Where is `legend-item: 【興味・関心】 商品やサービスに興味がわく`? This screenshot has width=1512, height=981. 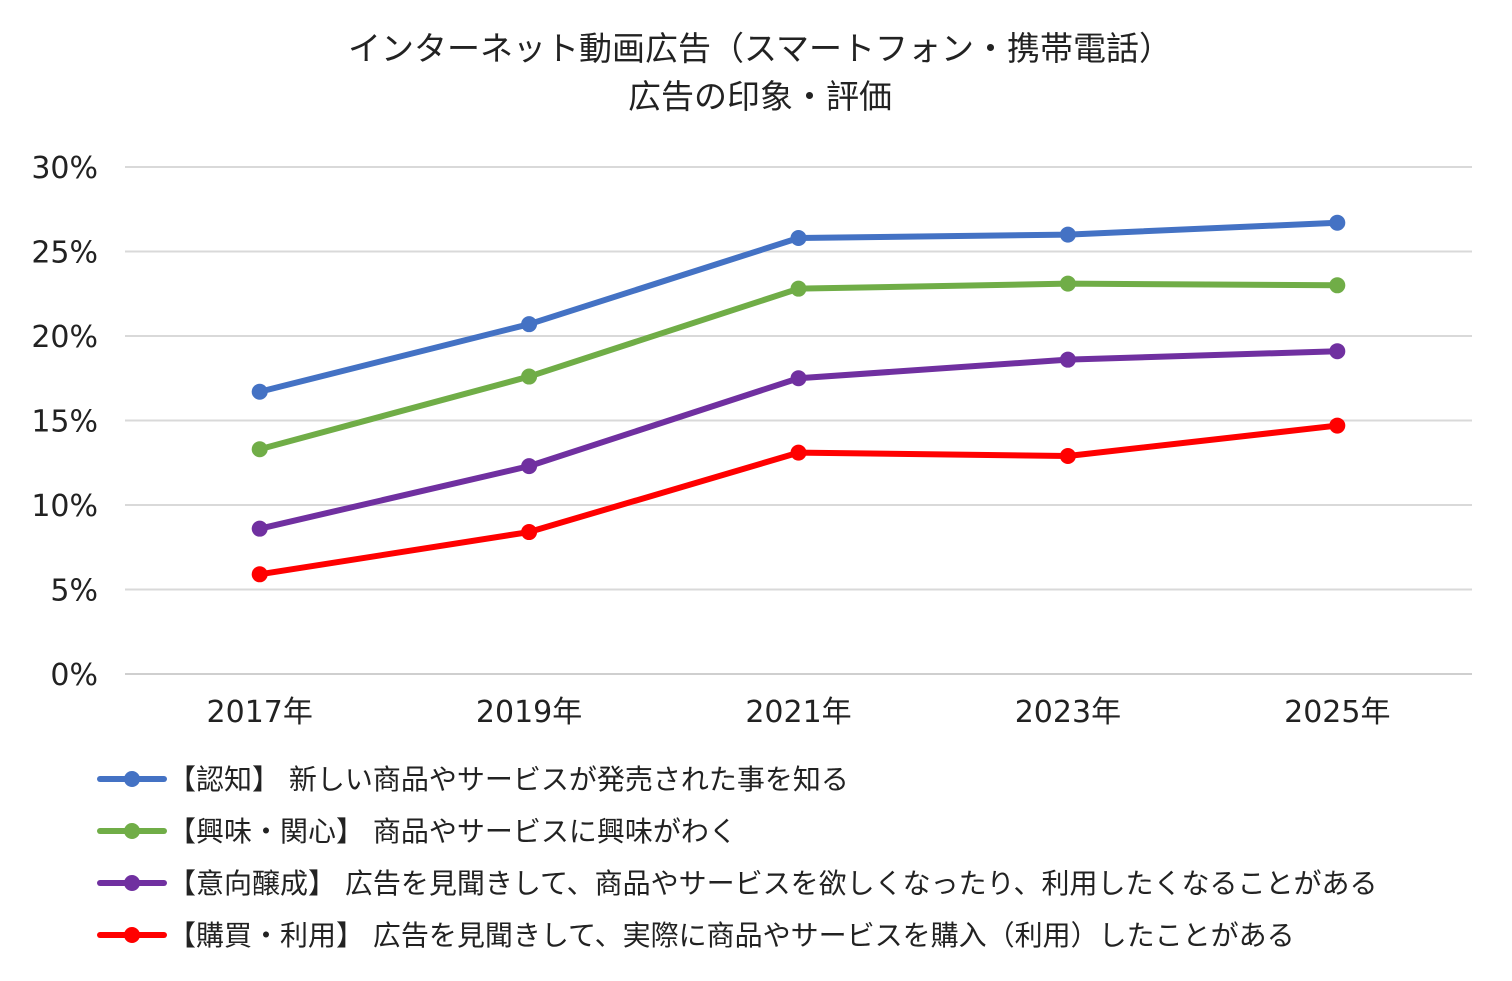
legend-item: 【興味・関心】 商品やサービスに興味がわく is located at coordinates (417, 831).